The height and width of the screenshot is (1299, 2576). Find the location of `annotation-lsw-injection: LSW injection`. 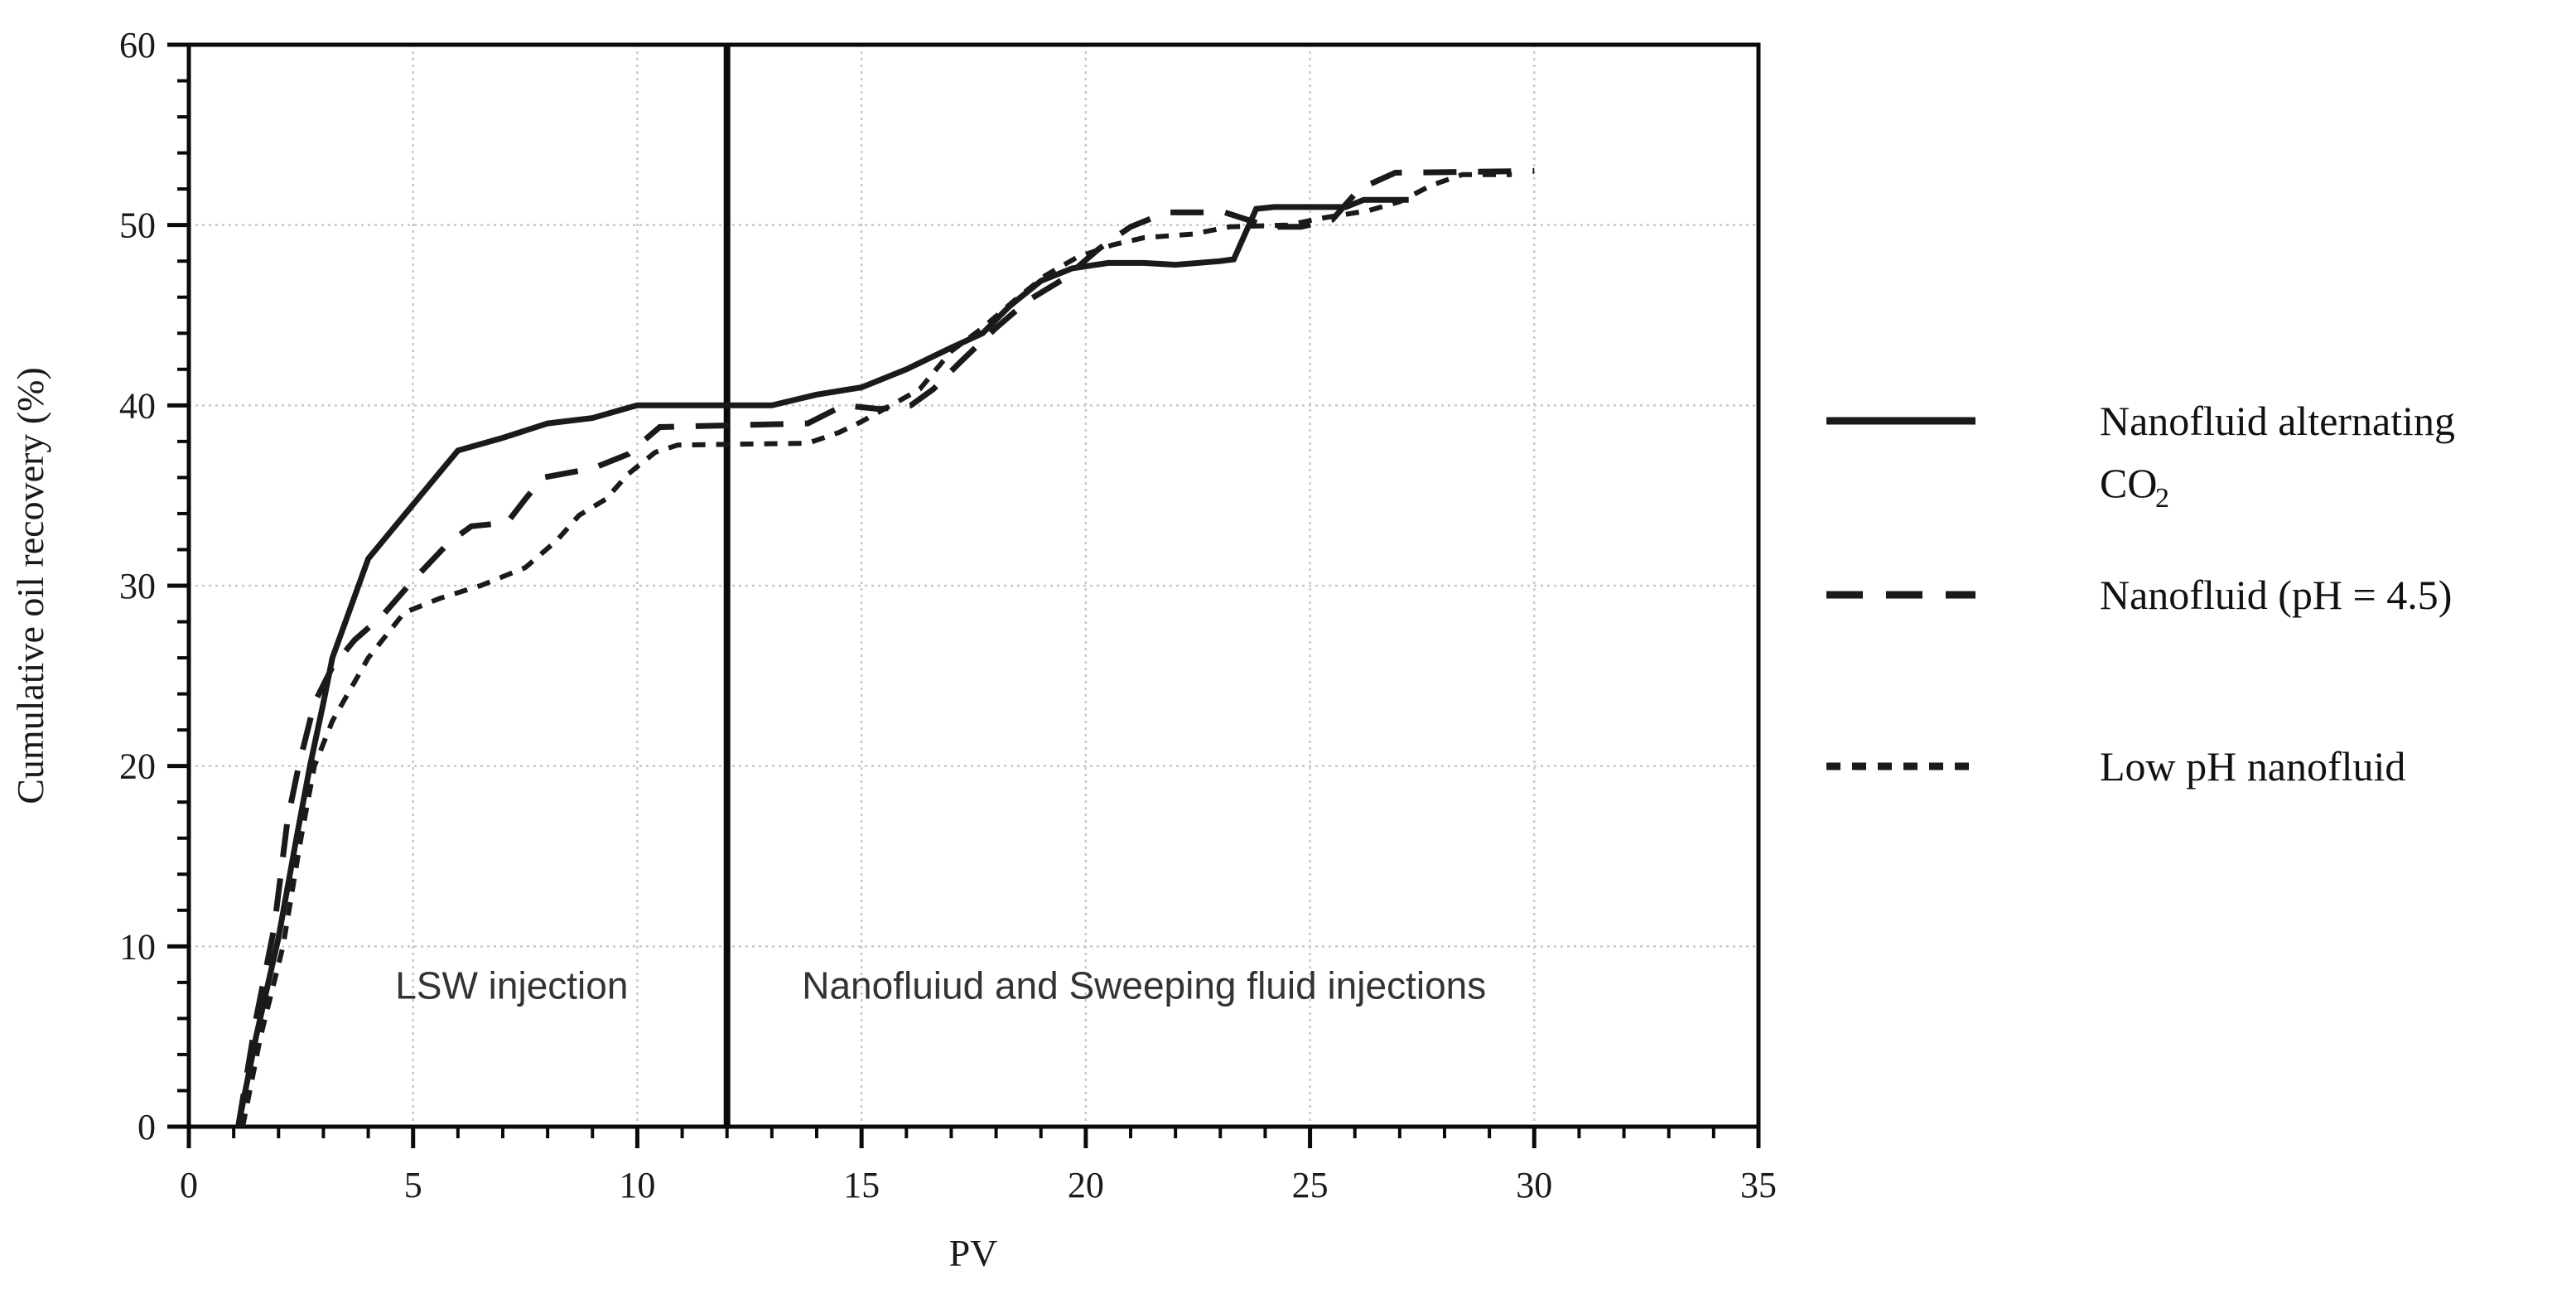

annotation-lsw-injection: LSW injection is located at coordinates (512, 985).